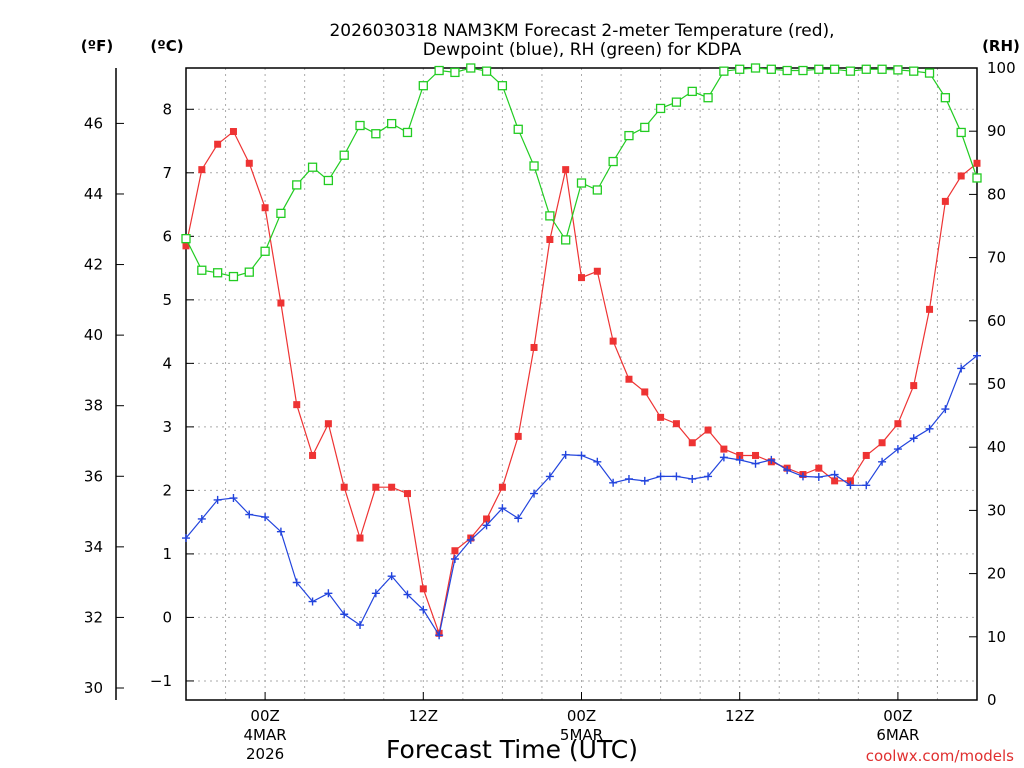 The width and height of the screenshot is (1024, 768). Describe the element at coordinates (265, 735) in the screenshot. I see `x-tick-date-label: 4MAR` at that location.